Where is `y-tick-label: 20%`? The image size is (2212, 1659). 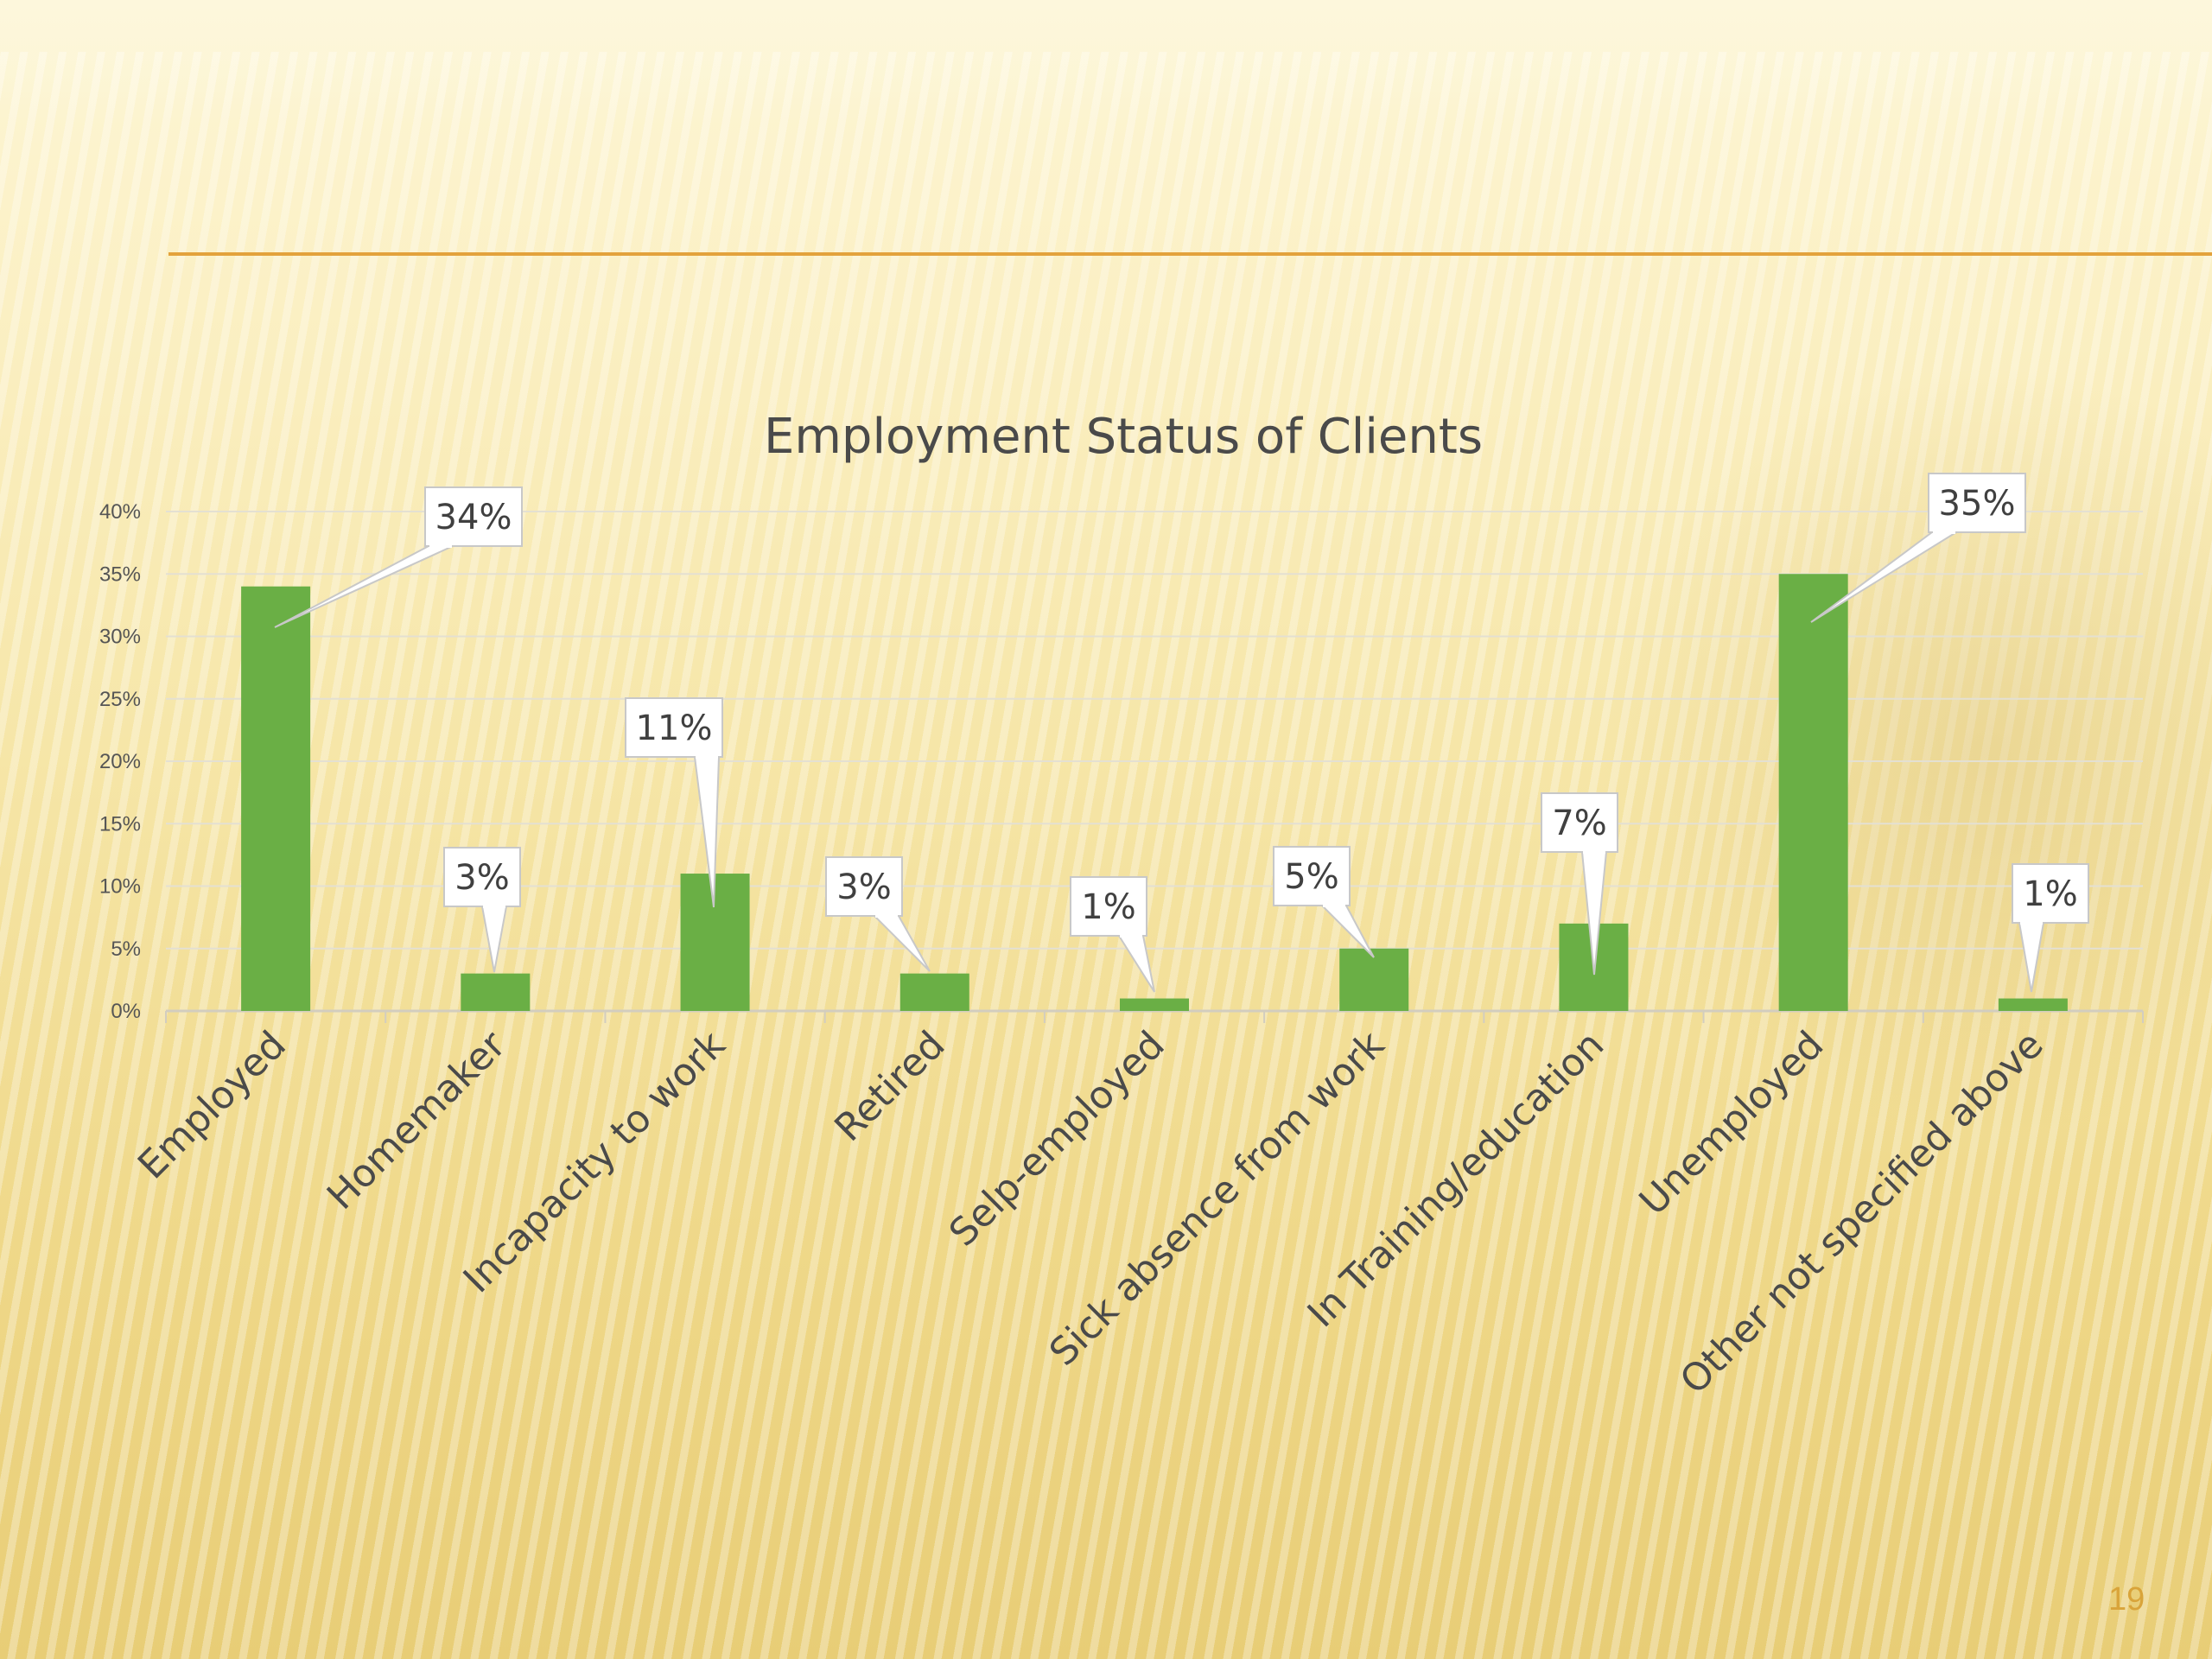
y-tick-label: 20% is located at coordinates (120, 761).